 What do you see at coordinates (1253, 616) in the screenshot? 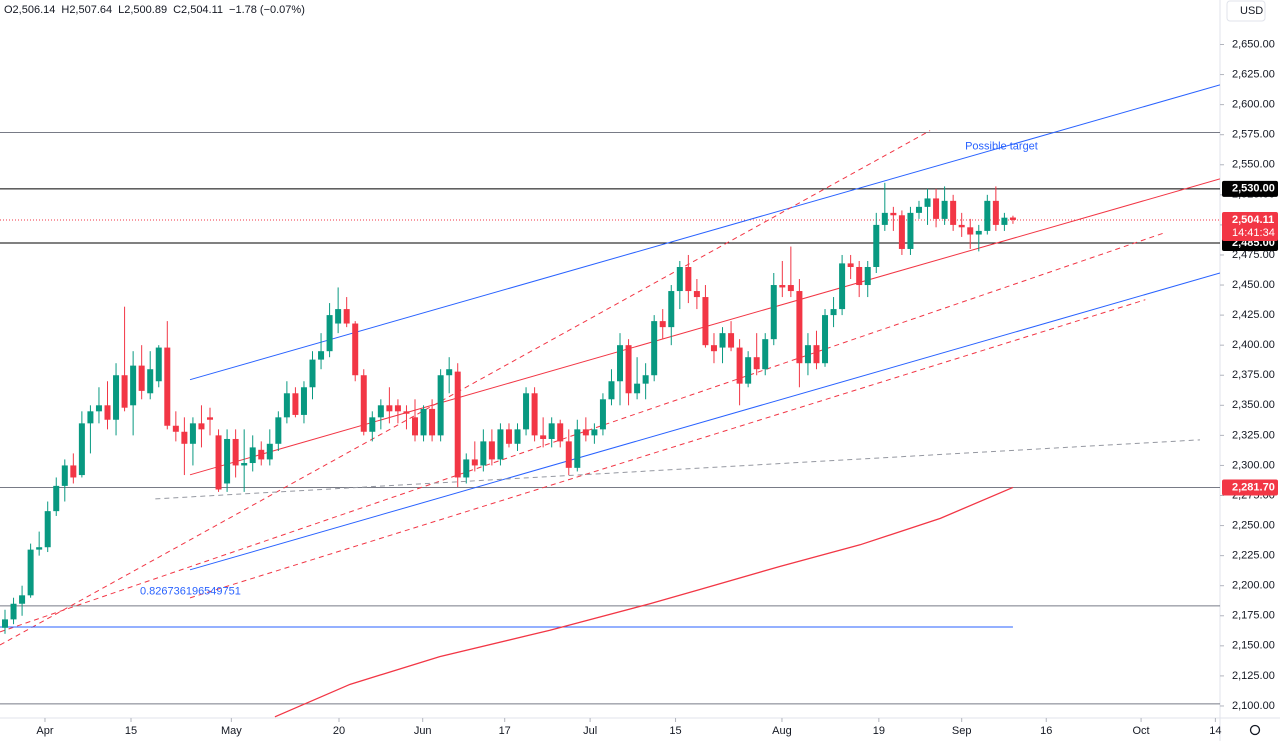
I see `y-tick-label: 2,175.00` at bounding box center [1253, 616].